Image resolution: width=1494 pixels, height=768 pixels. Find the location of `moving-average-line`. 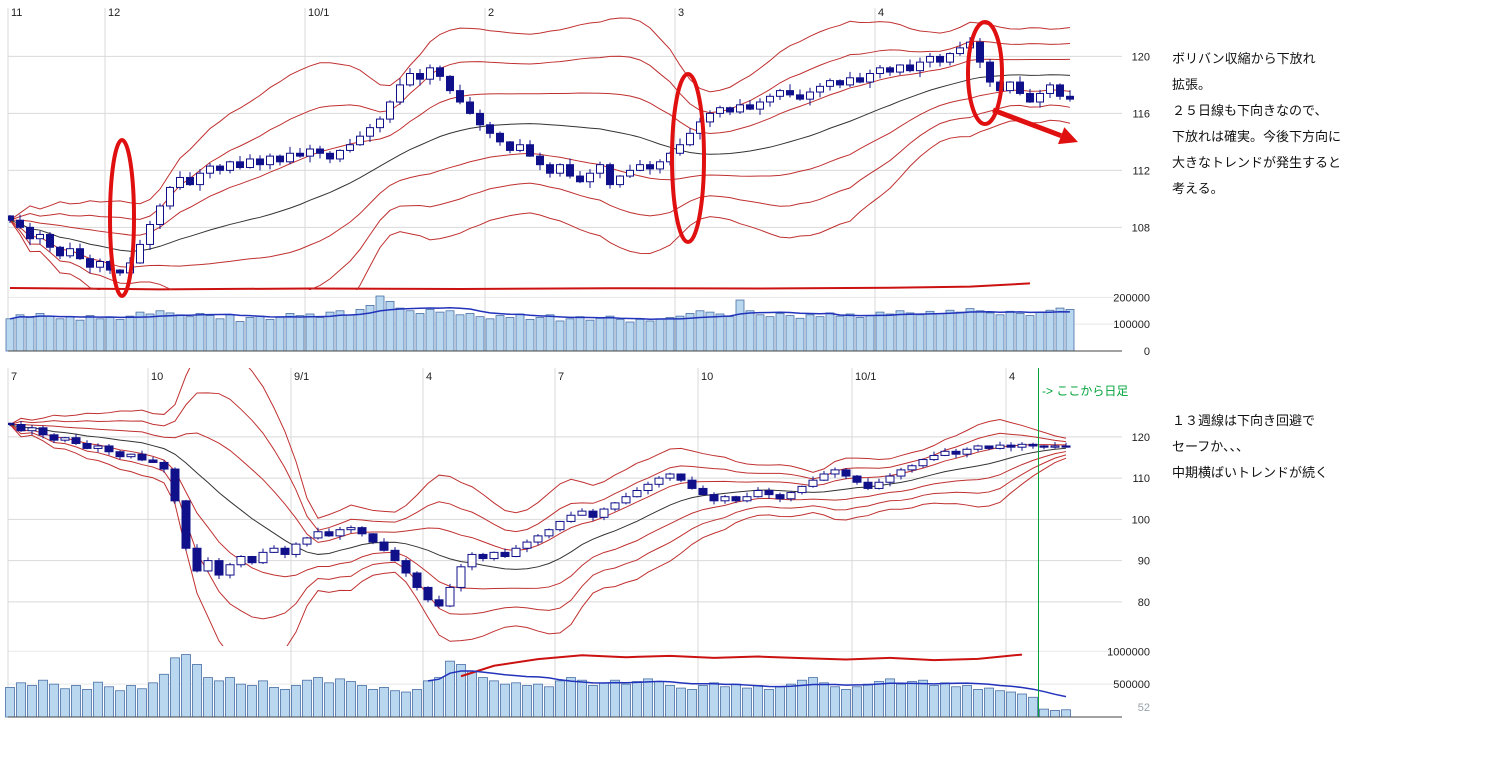

moving-average-line is located at coordinates (538, 497).